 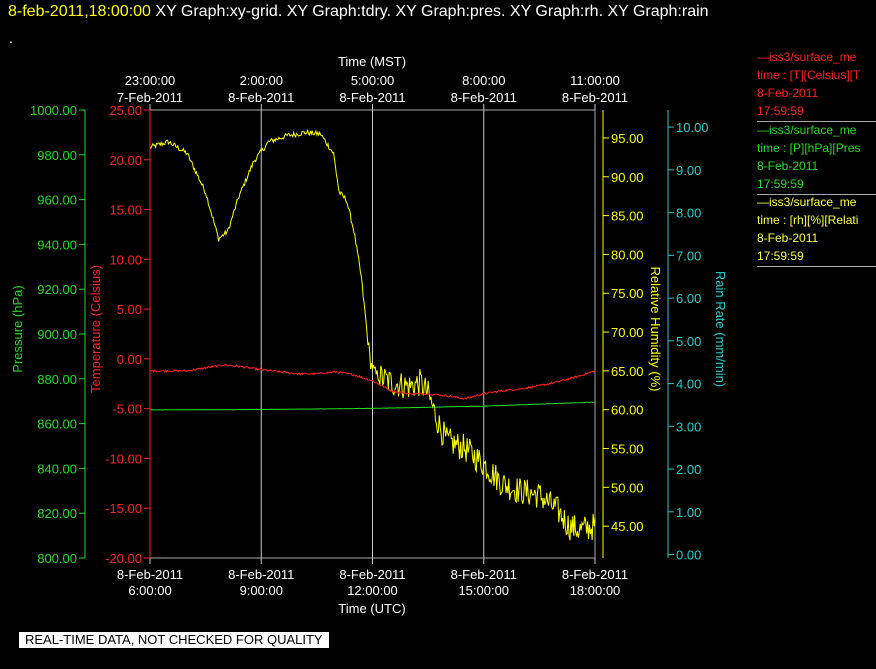 I want to click on pressure-tick-label: 980.00, so click(x=57, y=155).